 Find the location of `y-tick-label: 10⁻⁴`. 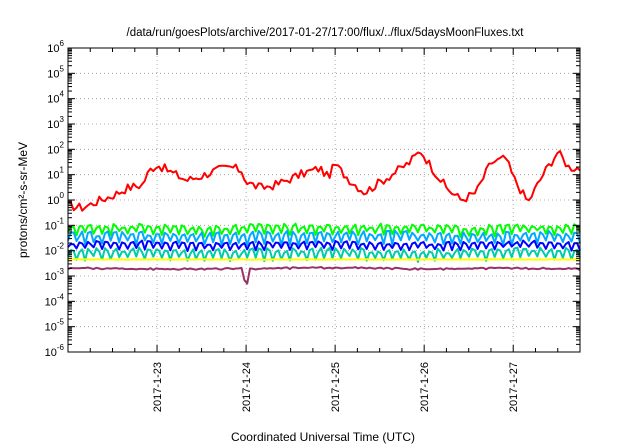

y-tick-label: 10⁻⁴ is located at coordinates (55, 300).